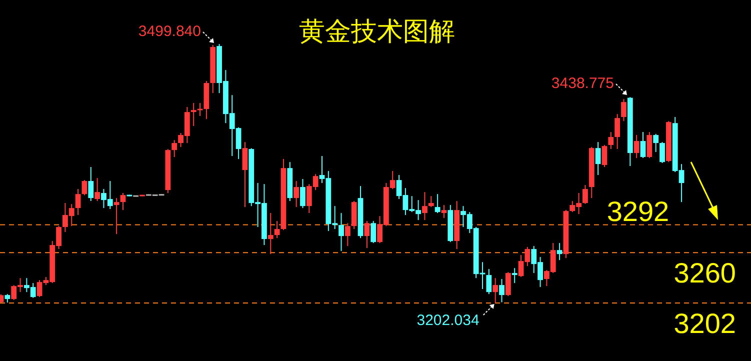  I want to click on title: 黄金技术图解, so click(377, 32).